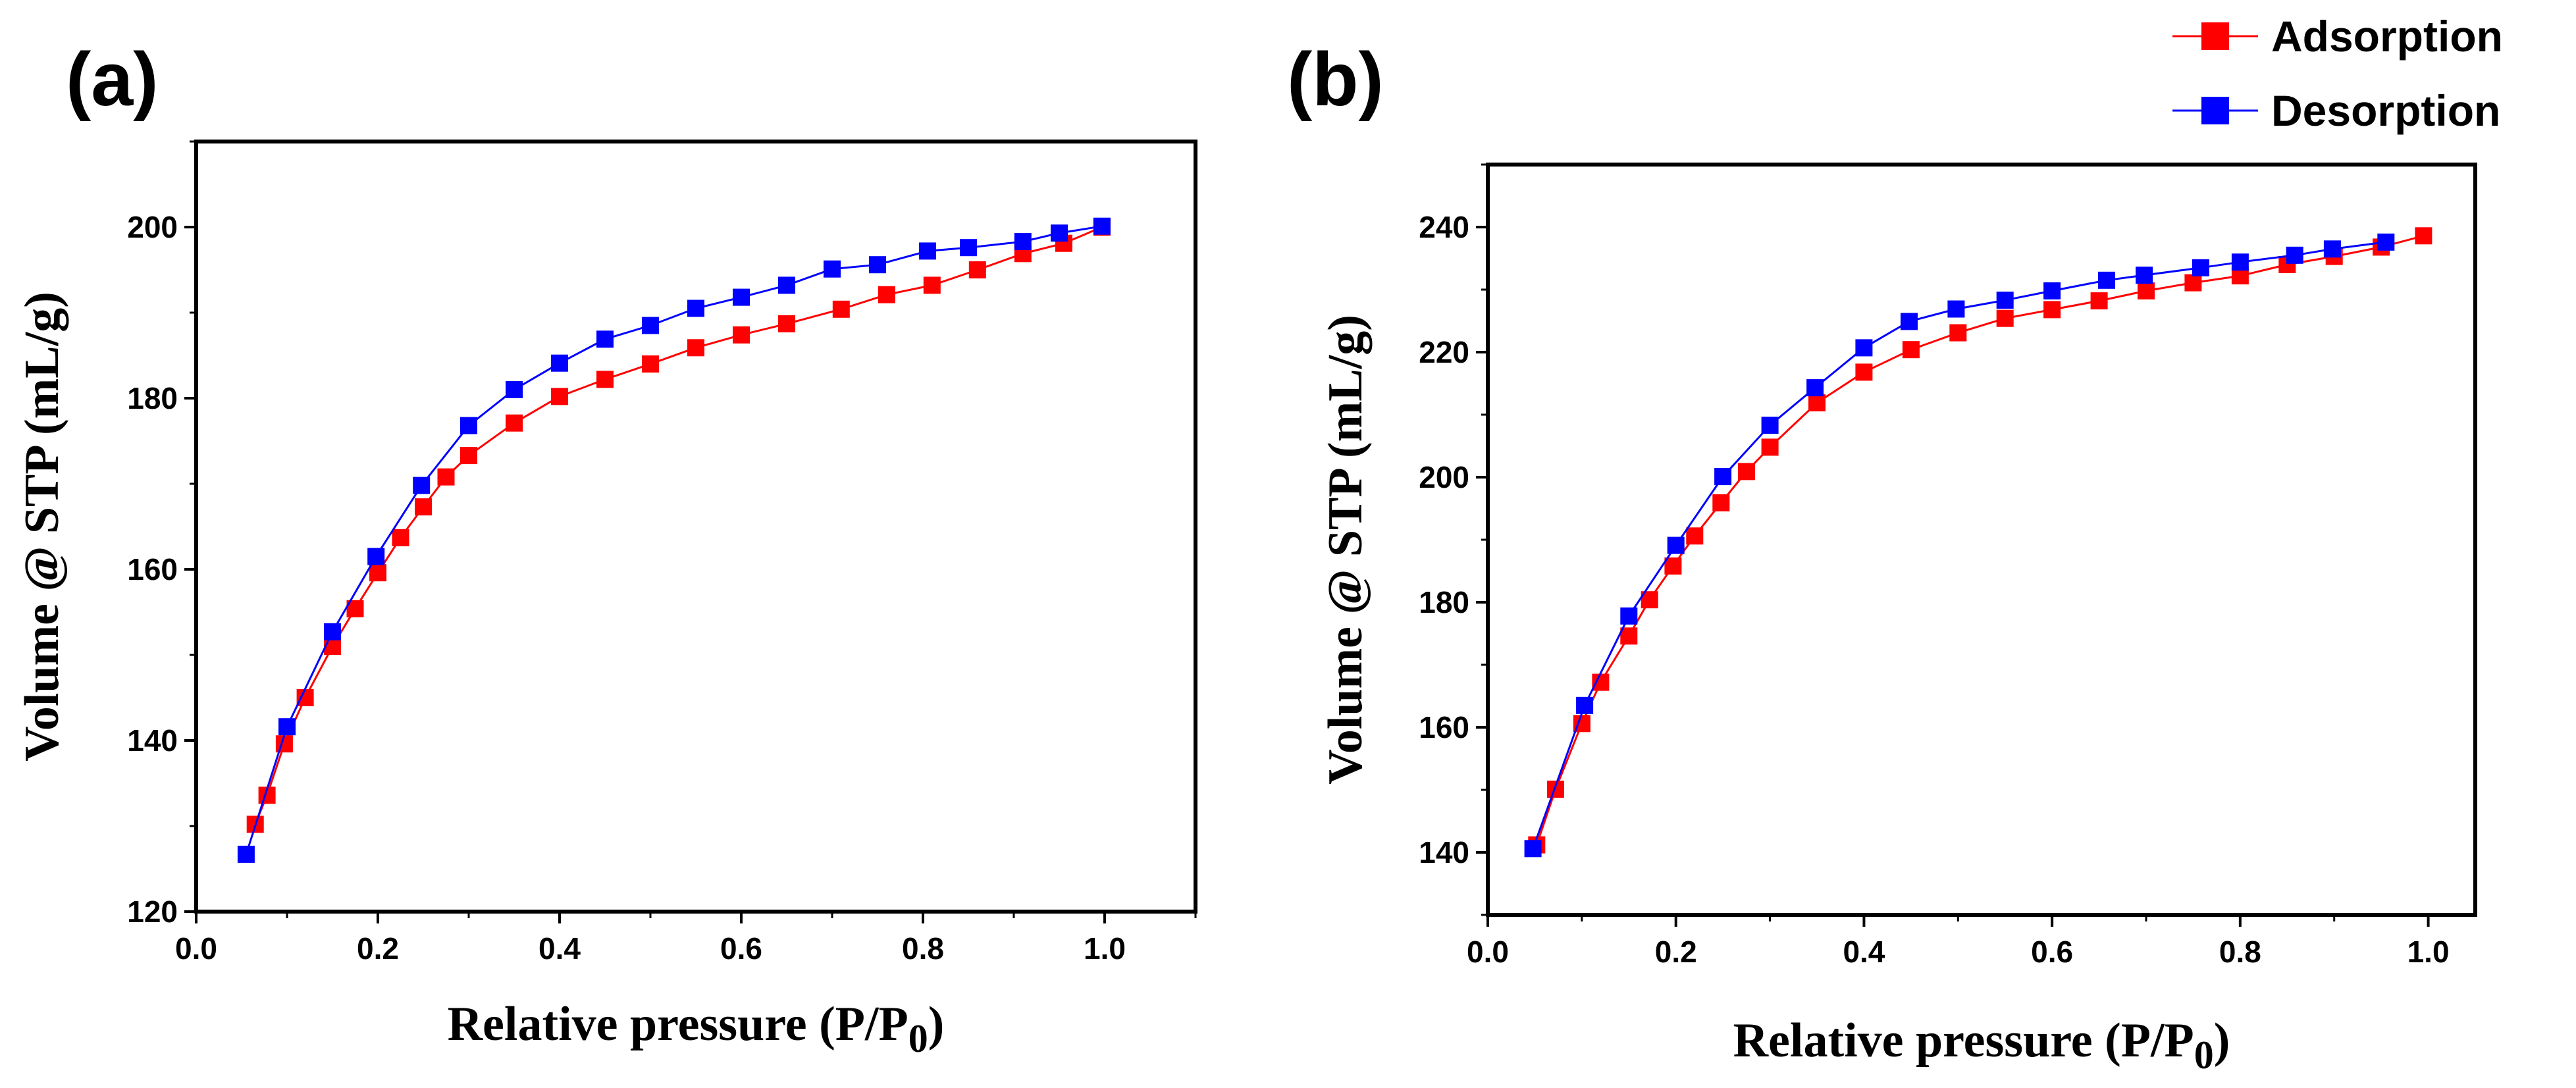 This screenshot has height=1088, width=2576. What do you see at coordinates (1444, 602) in the screenshot?
I see `y-tick-label-b-2: 180` at bounding box center [1444, 602].